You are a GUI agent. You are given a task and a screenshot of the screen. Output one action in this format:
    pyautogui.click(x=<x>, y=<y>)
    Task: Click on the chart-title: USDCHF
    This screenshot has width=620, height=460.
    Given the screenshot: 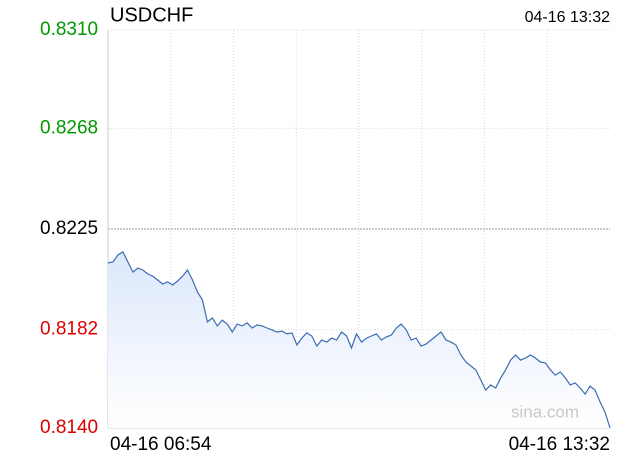 What is the action you would take?
    pyautogui.click(x=151, y=15)
    